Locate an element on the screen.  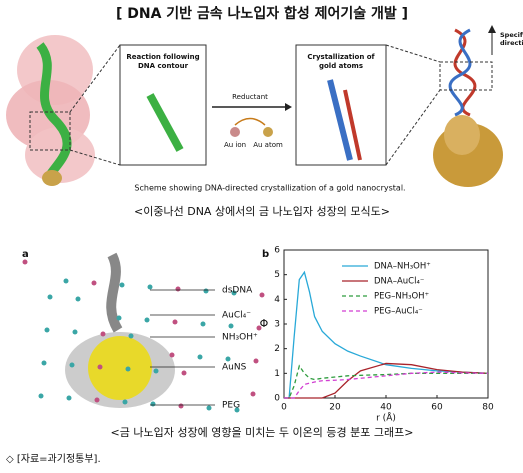
scheme-korean-caption: <이중나선 DNA 상에서의 금 나노입자 성장의 모식도> is located at coordinates (262, 211).